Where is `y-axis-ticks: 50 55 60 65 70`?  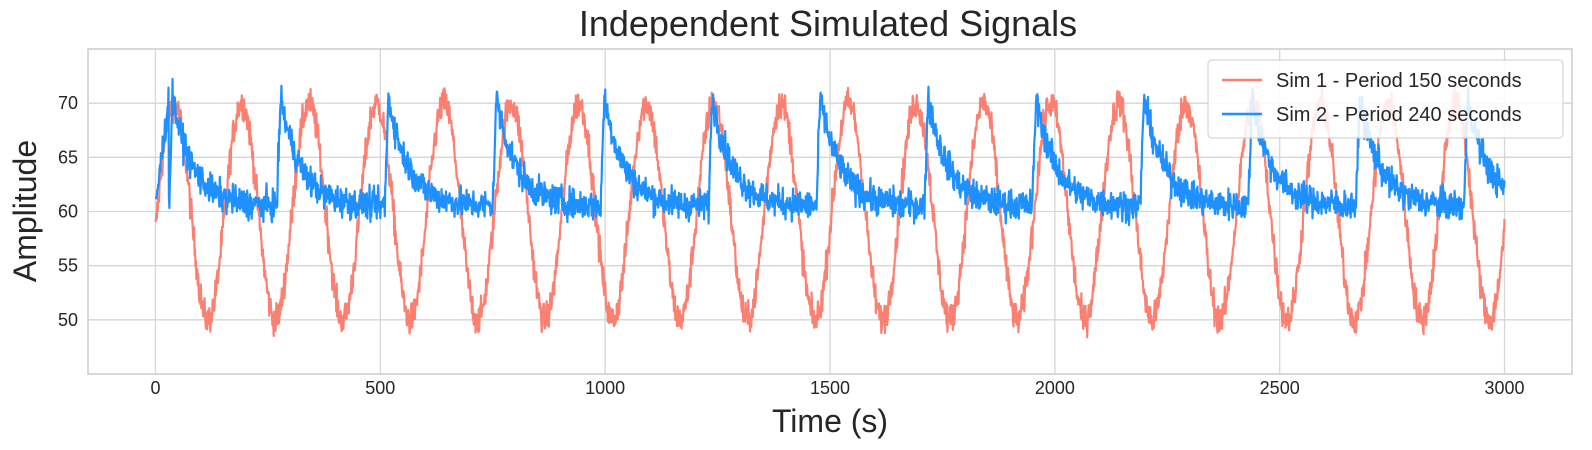 y-axis-ticks: 50 55 60 65 70 is located at coordinates (68, 211).